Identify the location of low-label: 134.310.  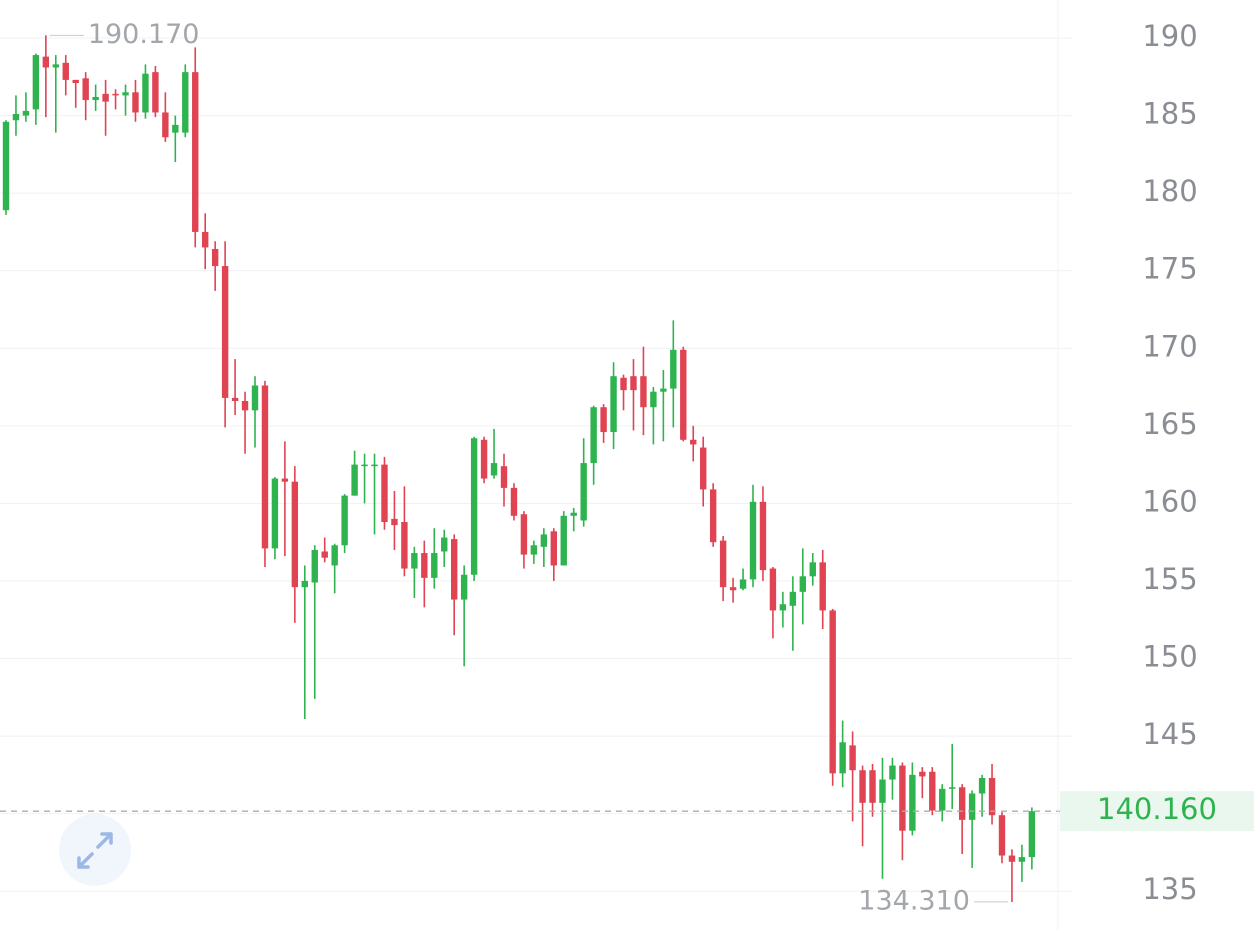
(914, 900).